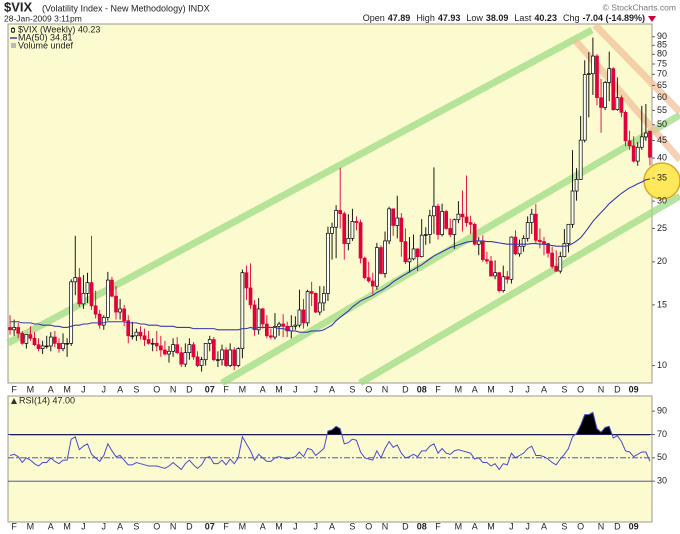  I want to click on y-tick-label: 35, so click(662, 177).